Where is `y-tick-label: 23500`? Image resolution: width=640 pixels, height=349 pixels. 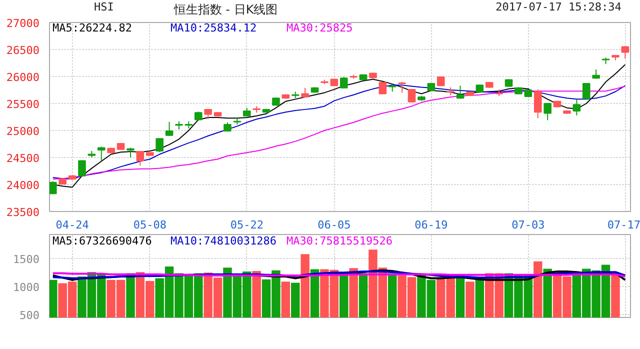
y-tick-label: 23500 is located at coordinates (23, 212).